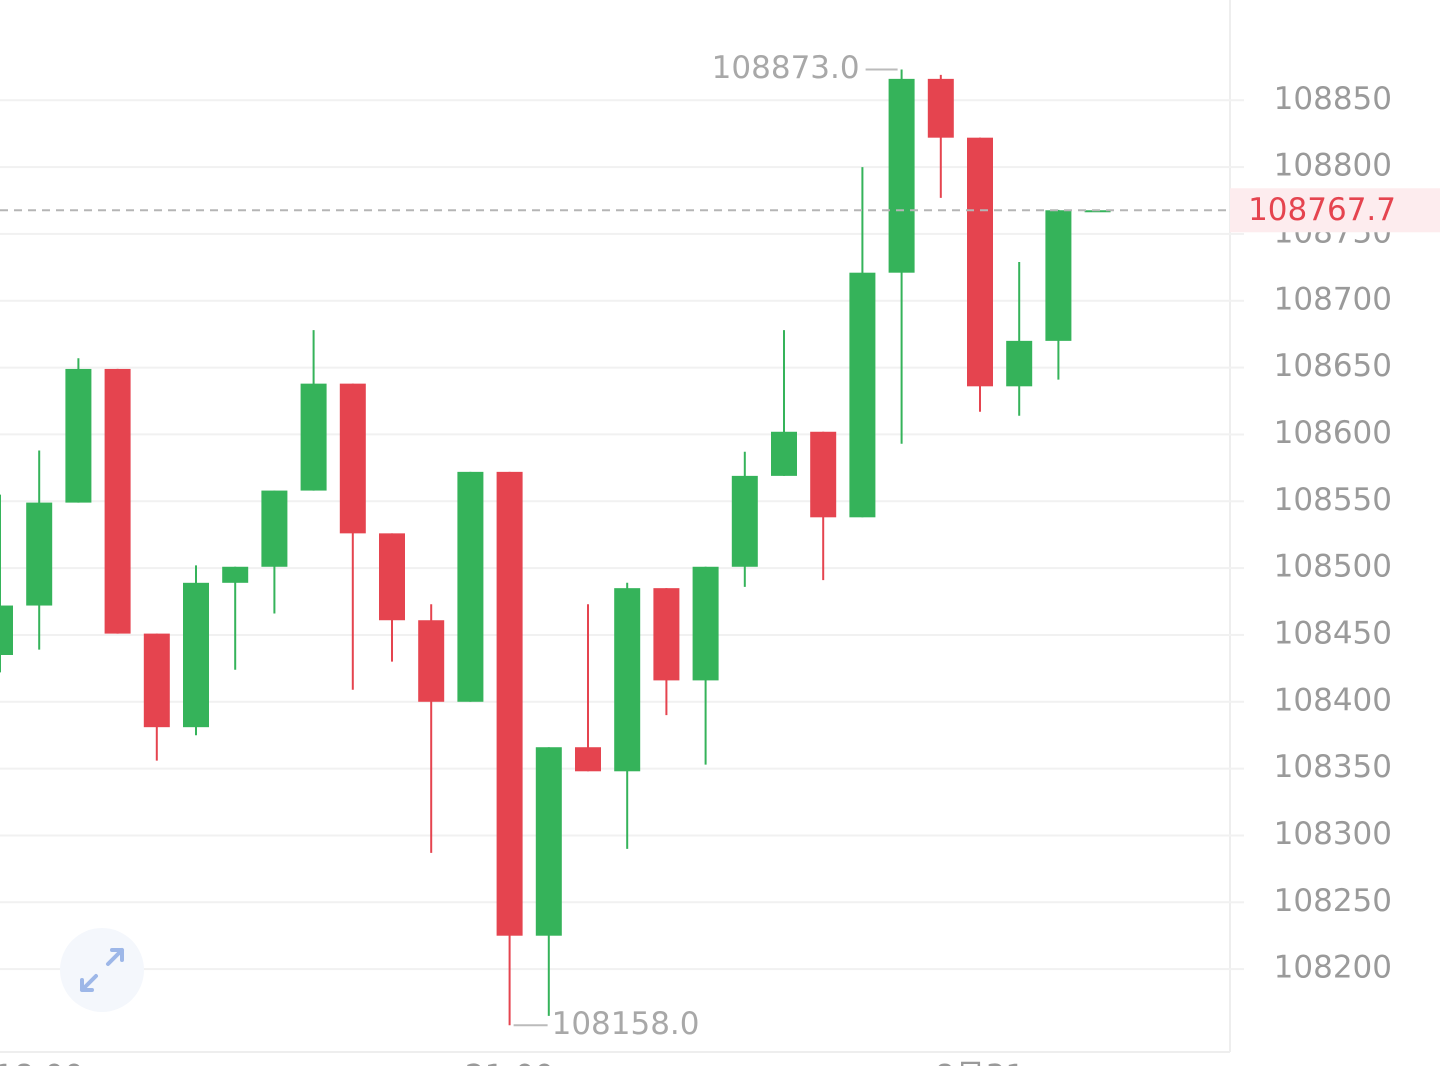 The image size is (1440, 1066). I want to click on y-tick-label: 108200, so click(1333, 968).